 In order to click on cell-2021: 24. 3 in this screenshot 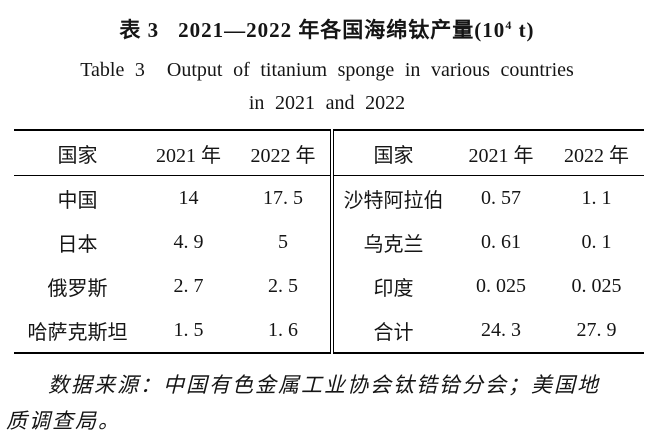, I will do `click(501, 329)`.